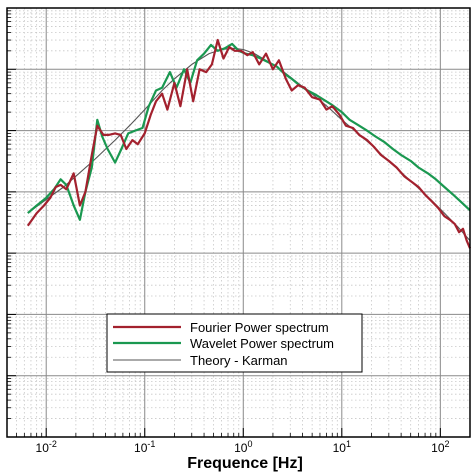 This screenshot has width=474, height=474. I want to click on x-tick-label: 10², so click(440, 447).